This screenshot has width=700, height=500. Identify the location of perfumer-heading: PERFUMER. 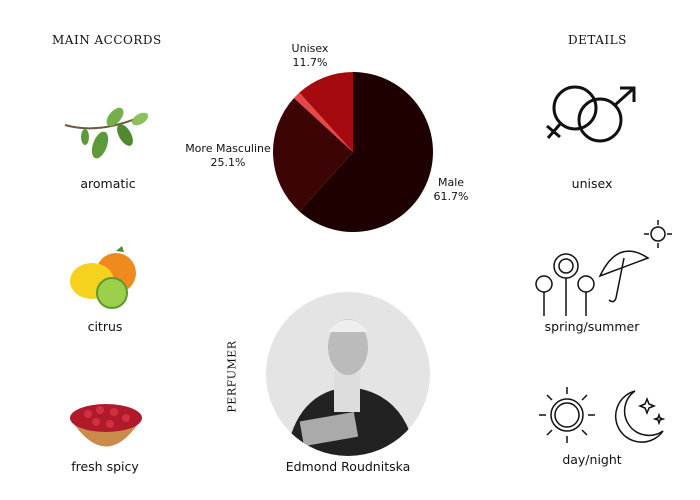
(232, 376).